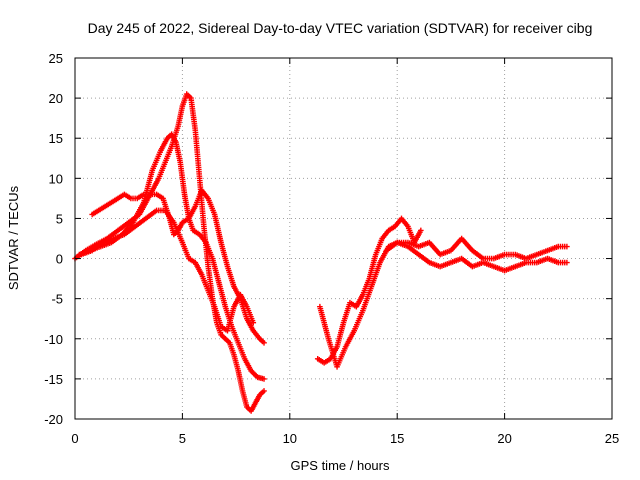 Image resolution: width=640 pixels, height=480 pixels. Describe the element at coordinates (290, 438) in the screenshot. I see `x-tick-label: 10` at that location.